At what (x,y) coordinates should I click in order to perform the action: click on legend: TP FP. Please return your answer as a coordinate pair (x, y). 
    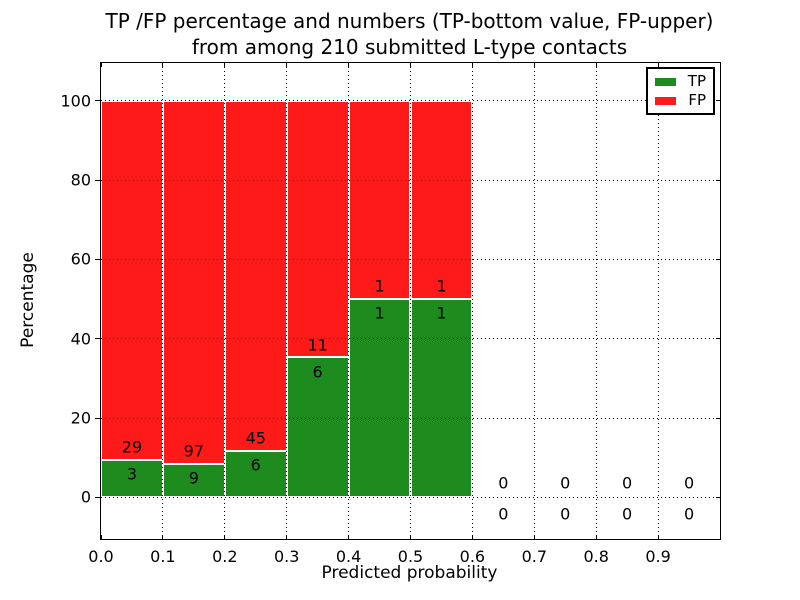
    Looking at the image, I should click on (680, 91).